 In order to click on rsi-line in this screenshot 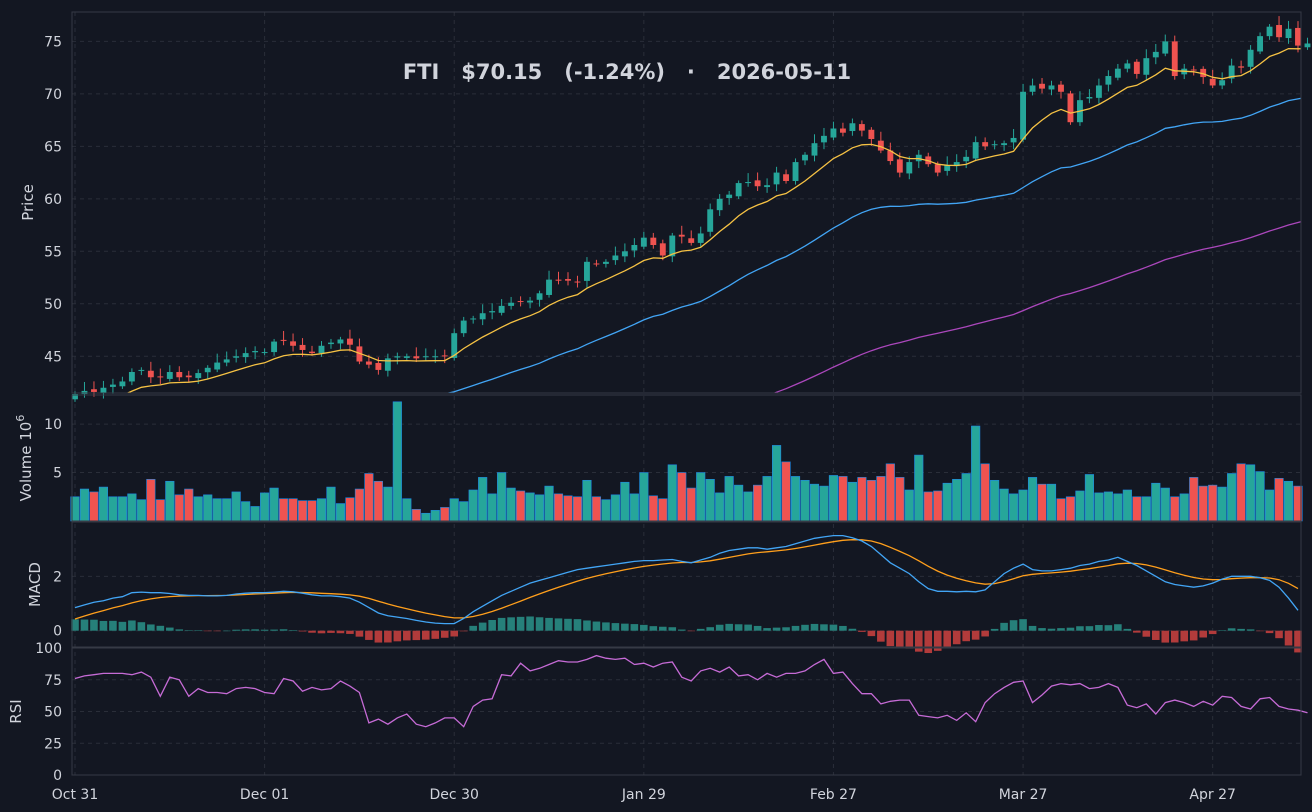, I will do `click(691, 691)`.